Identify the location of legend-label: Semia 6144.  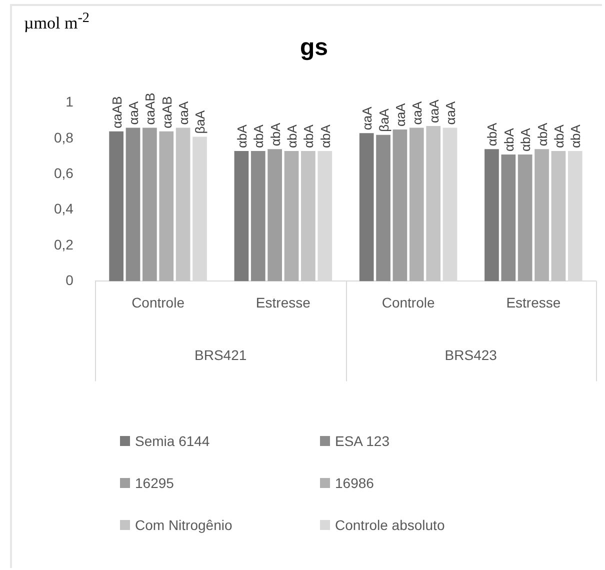
(172, 441).